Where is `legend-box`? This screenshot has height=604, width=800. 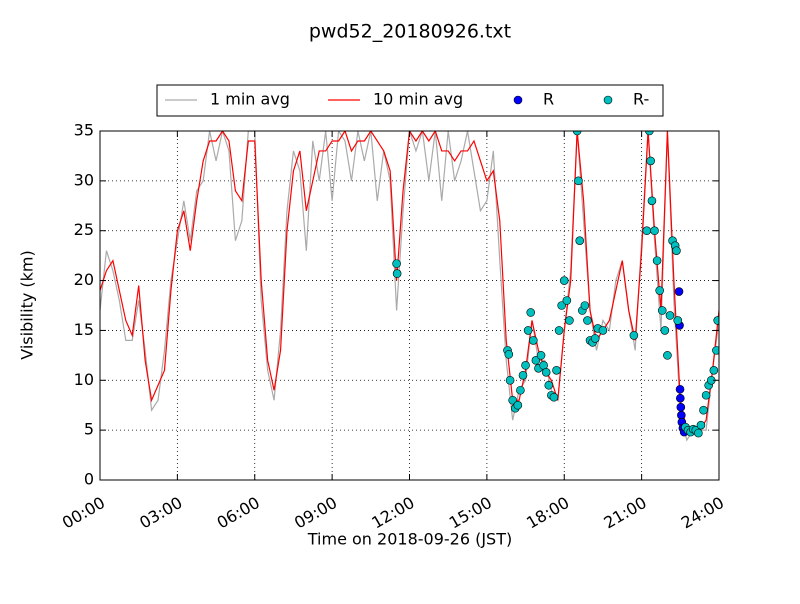 legend-box is located at coordinates (410, 100).